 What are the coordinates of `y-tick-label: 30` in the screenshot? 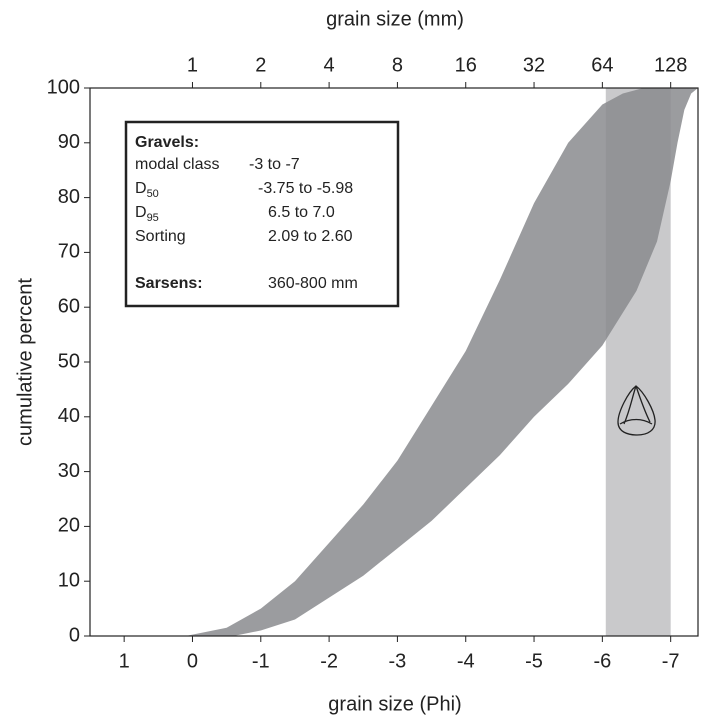 It's located at (69, 471).